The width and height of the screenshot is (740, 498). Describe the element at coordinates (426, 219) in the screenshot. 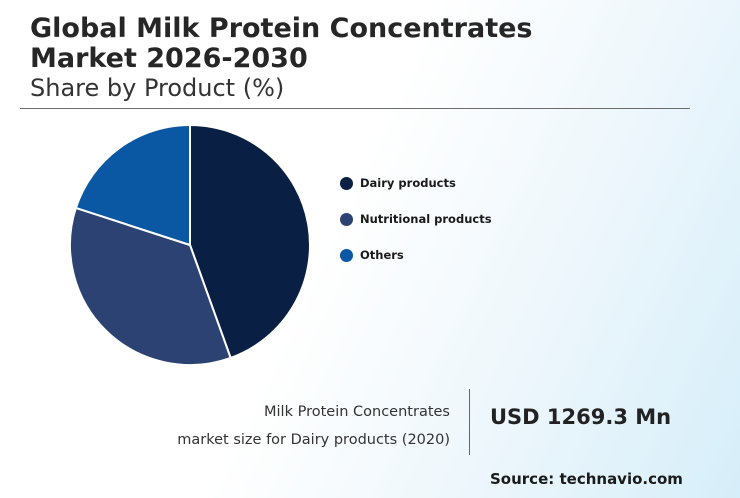

I see `legend-label-nutritional-products: Nutritional products` at that location.